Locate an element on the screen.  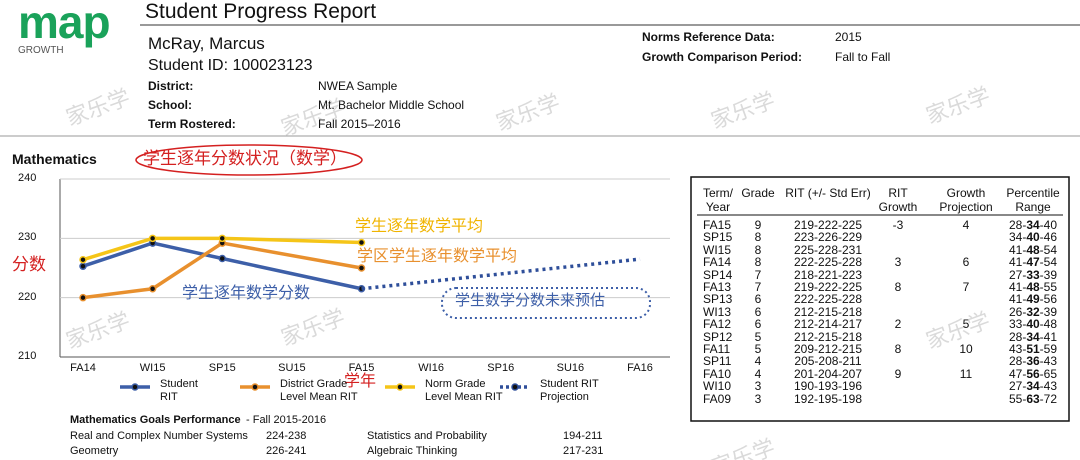
table-cell: WI15 is located at coordinates (717, 249).